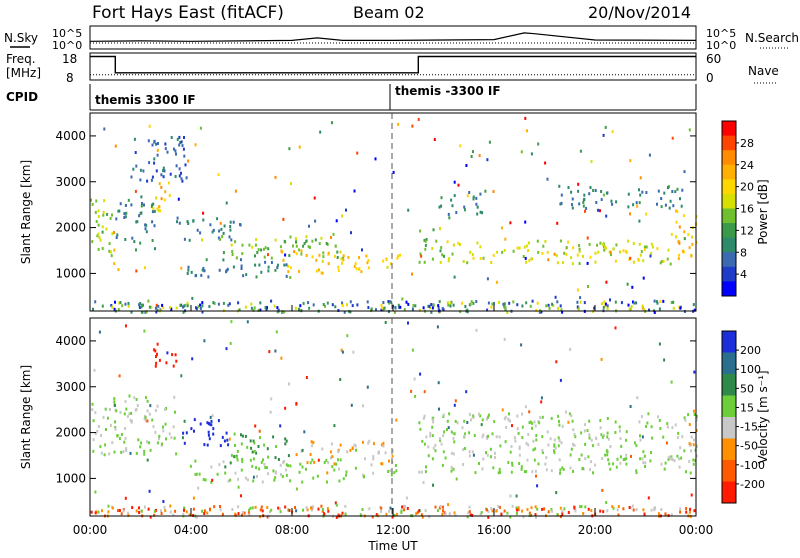 This screenshot has height=558, width=800. I want to click on time-tick-label: 08:00, so click(292, 530).